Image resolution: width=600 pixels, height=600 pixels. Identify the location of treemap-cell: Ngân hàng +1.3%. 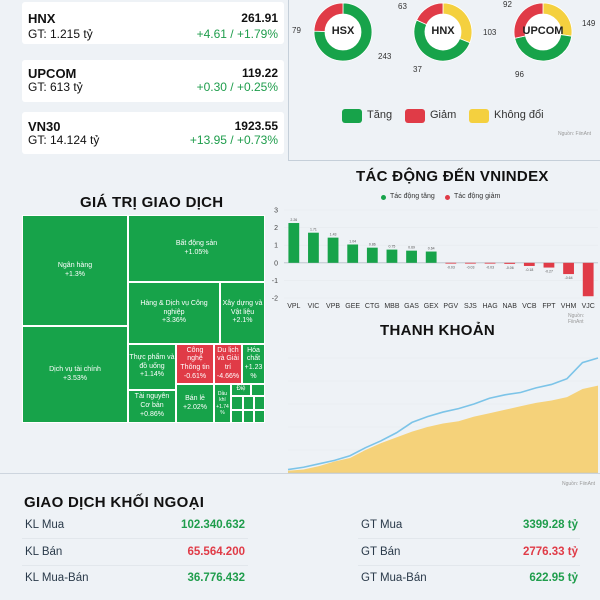
(75, 270).